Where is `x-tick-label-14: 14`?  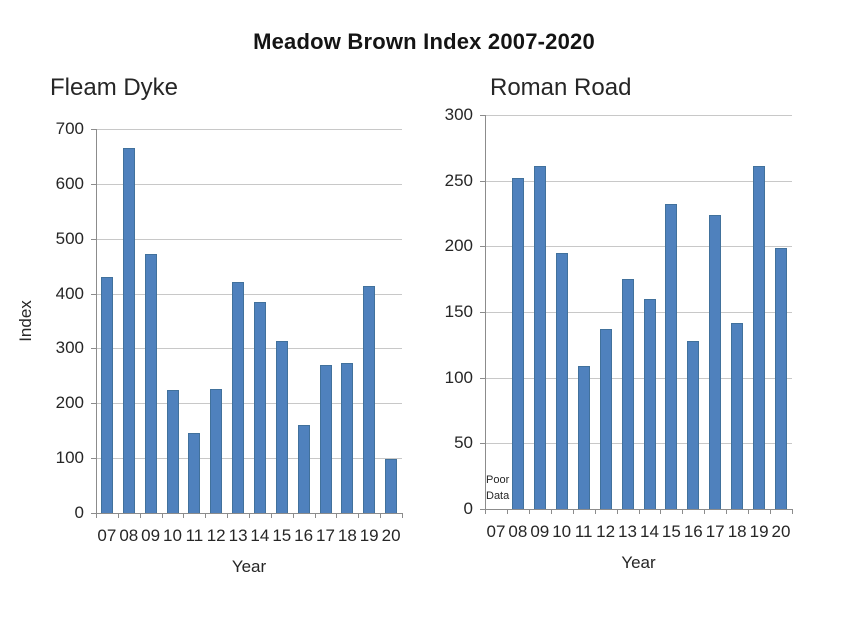 x-tick-label-14: 14 is located at coordinates (649, 531).